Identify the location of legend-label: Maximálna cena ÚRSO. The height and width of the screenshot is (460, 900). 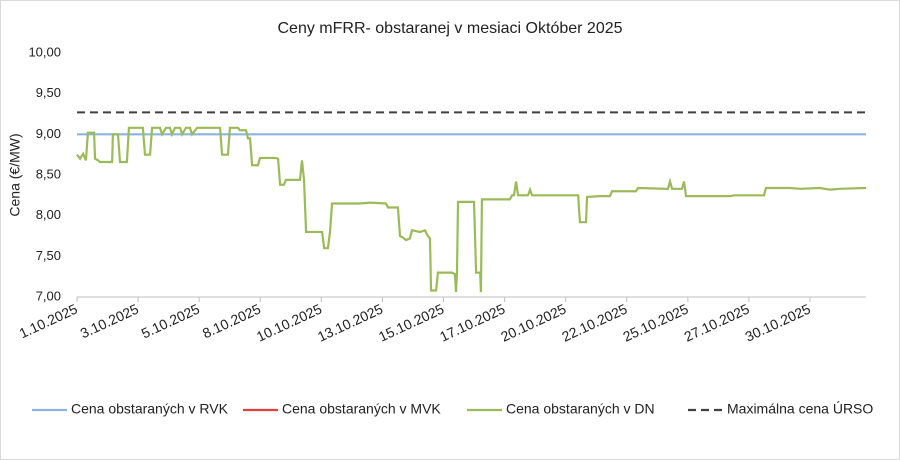
(800, 409).